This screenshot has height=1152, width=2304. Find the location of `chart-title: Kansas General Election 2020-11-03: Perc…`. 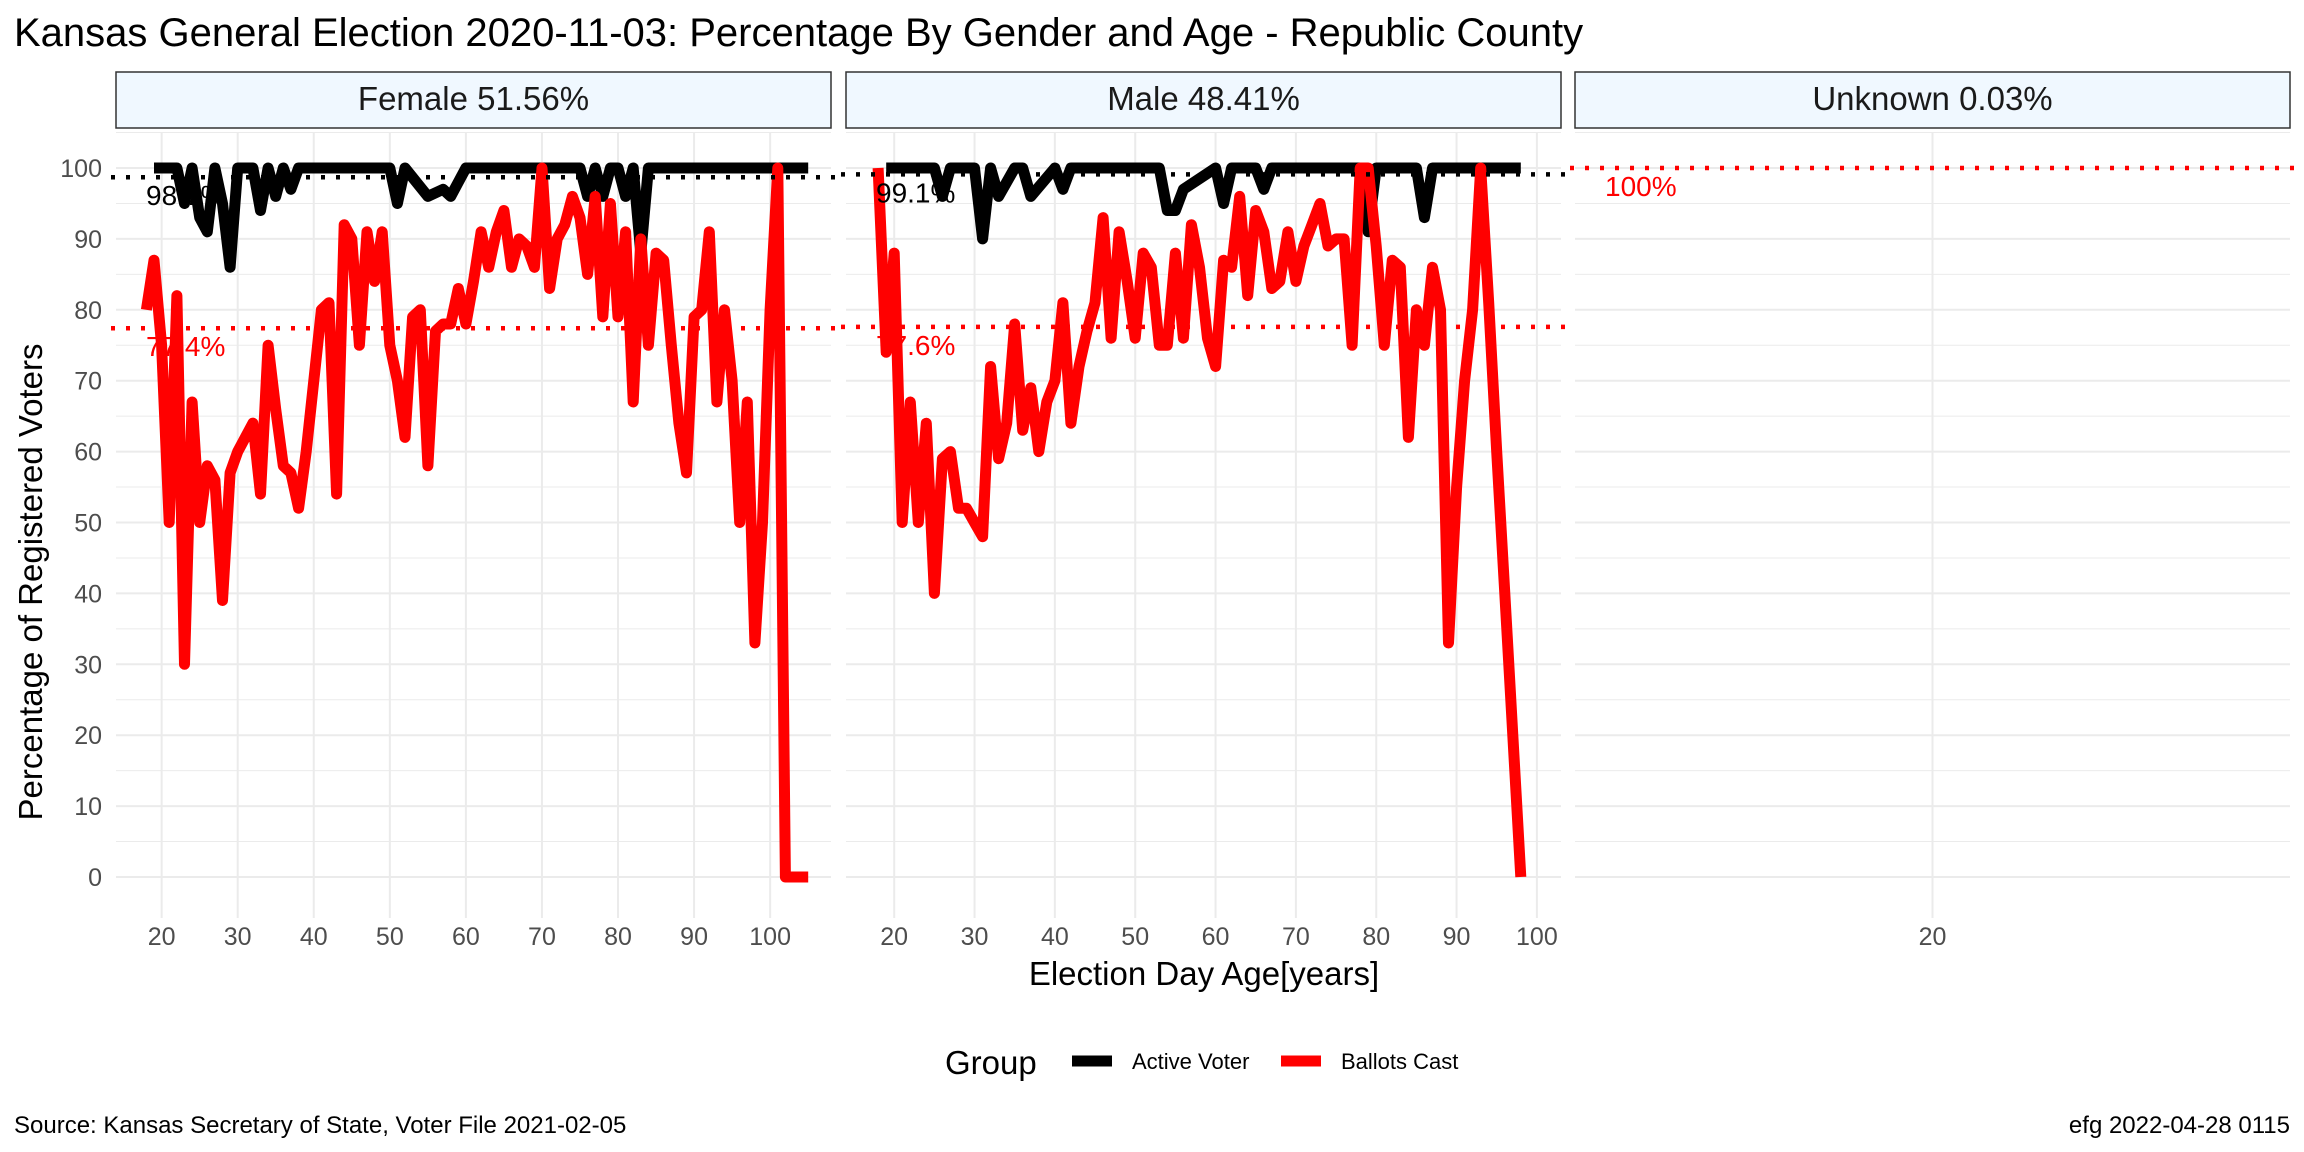

chart-title: Kansas General Election 2020-11-03: Perc… is located at coordinates (798, 33).